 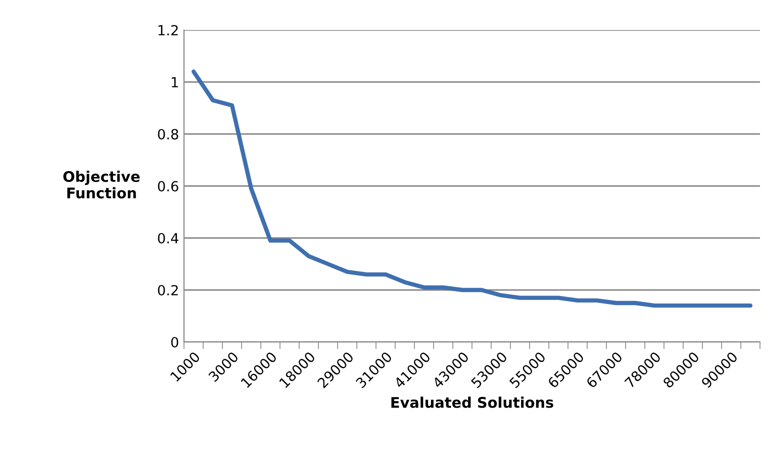 What do you see at coordinates (472, 402) in the screenshot?
I see `x-axis-title: Evaluated Solutions` at bounding box center [472, 402].